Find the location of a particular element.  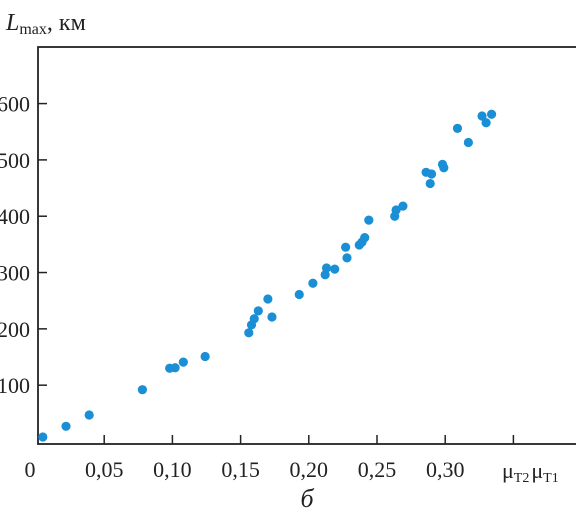

y-tick-label: 200 is located at coordinates (15, 329).